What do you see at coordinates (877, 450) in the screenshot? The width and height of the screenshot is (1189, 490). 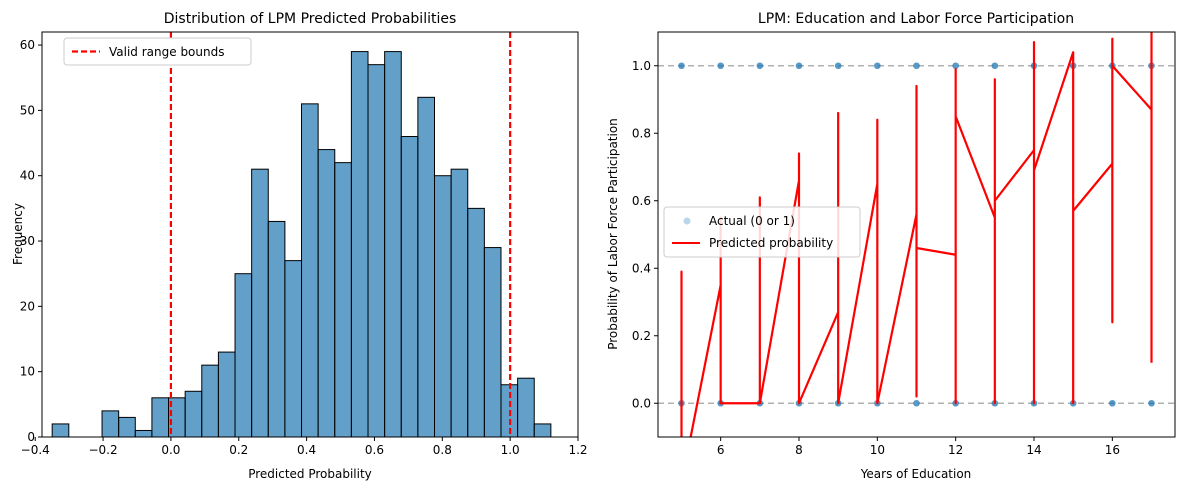 I see `x-tick-label: 10` at bounding box center [877, 450].